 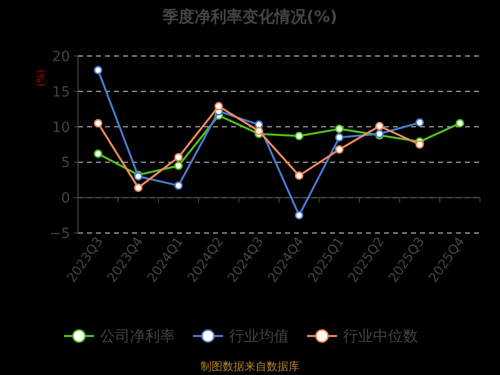 I want to click on y-tick-label: −5, so click(x=59, y=234).